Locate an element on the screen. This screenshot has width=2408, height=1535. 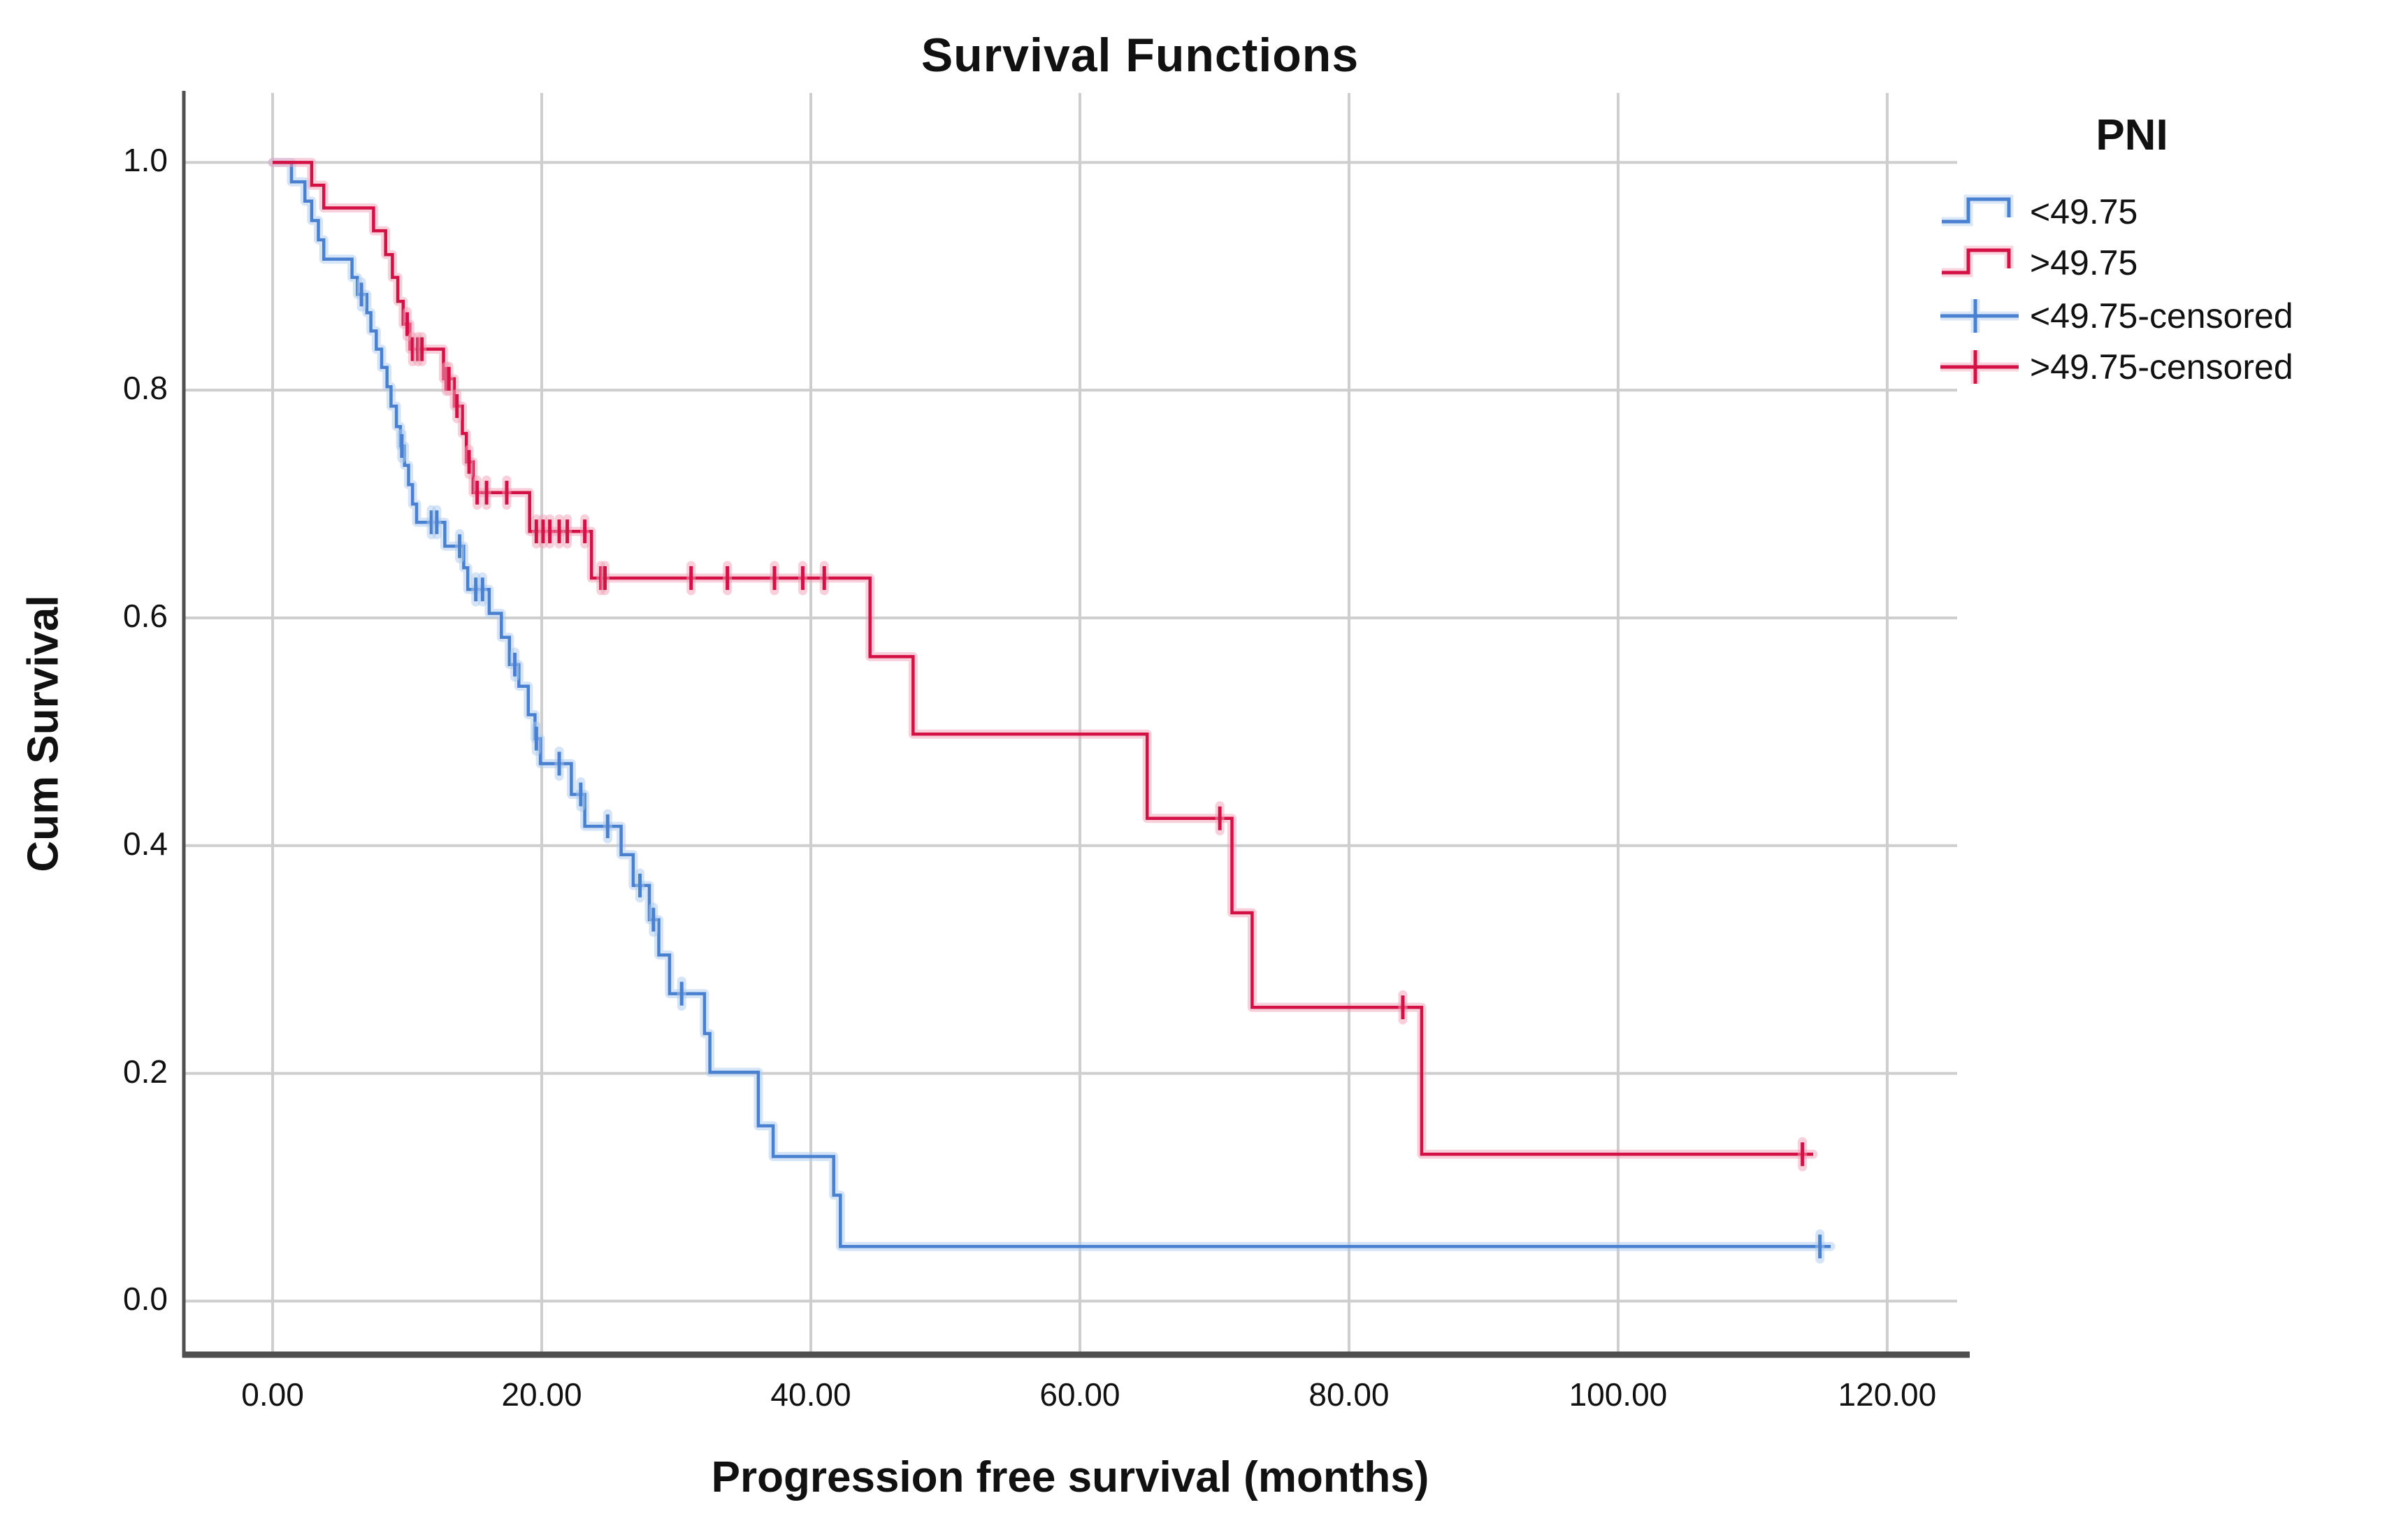
x-tick-label: 100.00 is located at coordinates (1618, 1394).